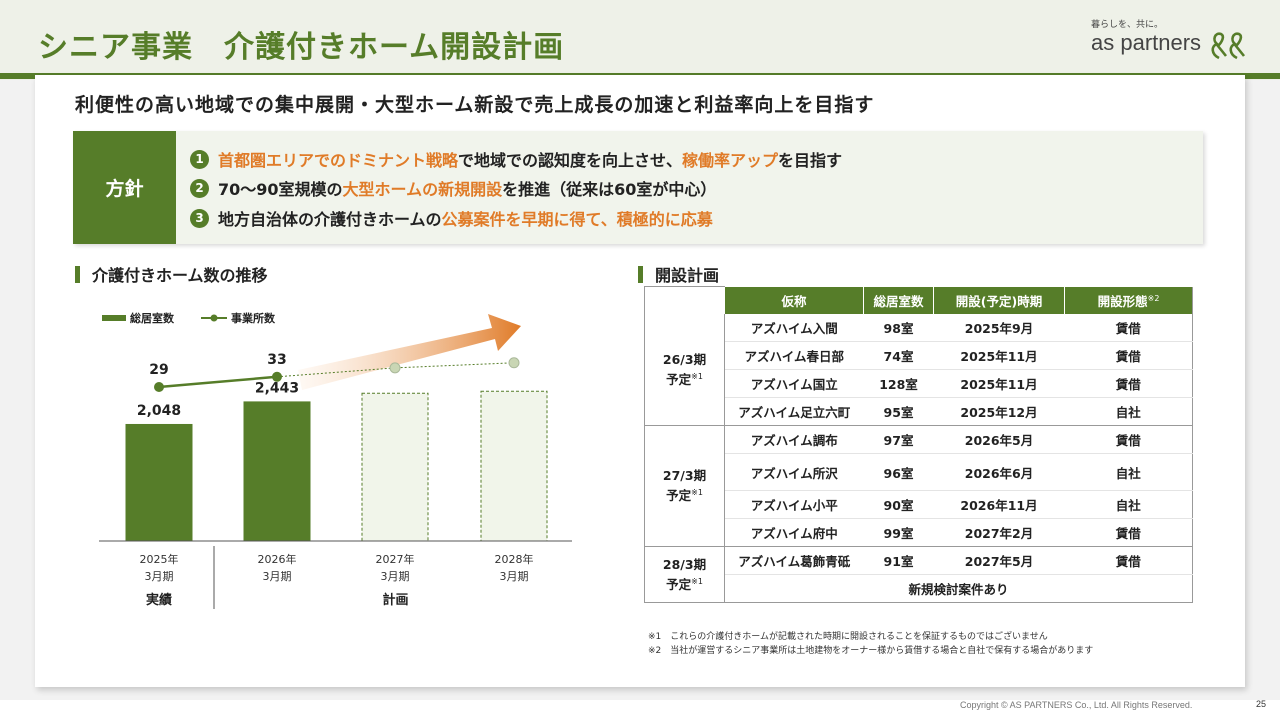 The width and height of the screenshot is (1280, 720). Describe the element at coordinates (1153, 298) in the screenshot. I see `col-header-type-sup: ※2` at that location.